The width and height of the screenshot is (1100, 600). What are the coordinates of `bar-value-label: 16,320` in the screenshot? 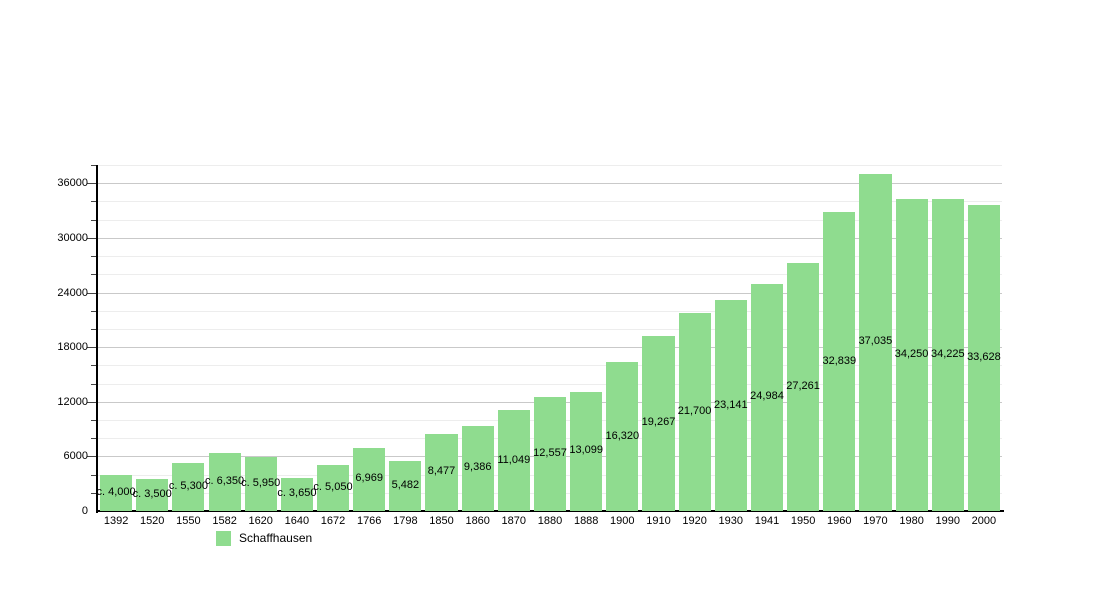 It's located at (622, 435).